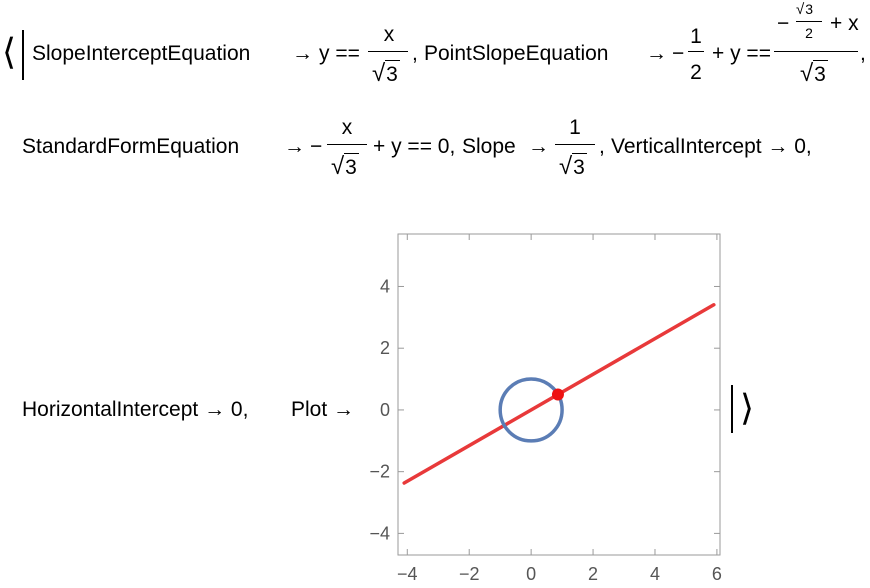 The image size is (870, 588). I want to click on x-tick-label: 6, so click(717, 574).